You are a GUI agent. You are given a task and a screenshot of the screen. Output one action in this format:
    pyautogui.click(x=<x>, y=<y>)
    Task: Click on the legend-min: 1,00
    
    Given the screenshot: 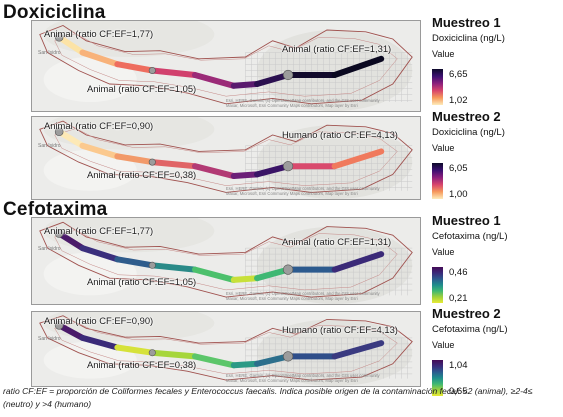 What is the action you would take?
    pyautogui.click(x=458, y=194)
    